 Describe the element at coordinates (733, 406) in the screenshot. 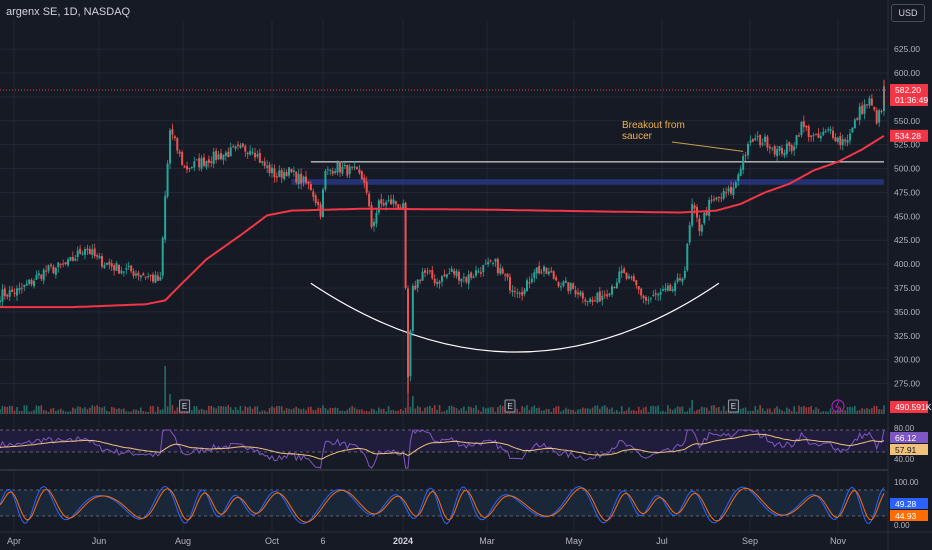

I see `earnings-marker-label: E` at that location.